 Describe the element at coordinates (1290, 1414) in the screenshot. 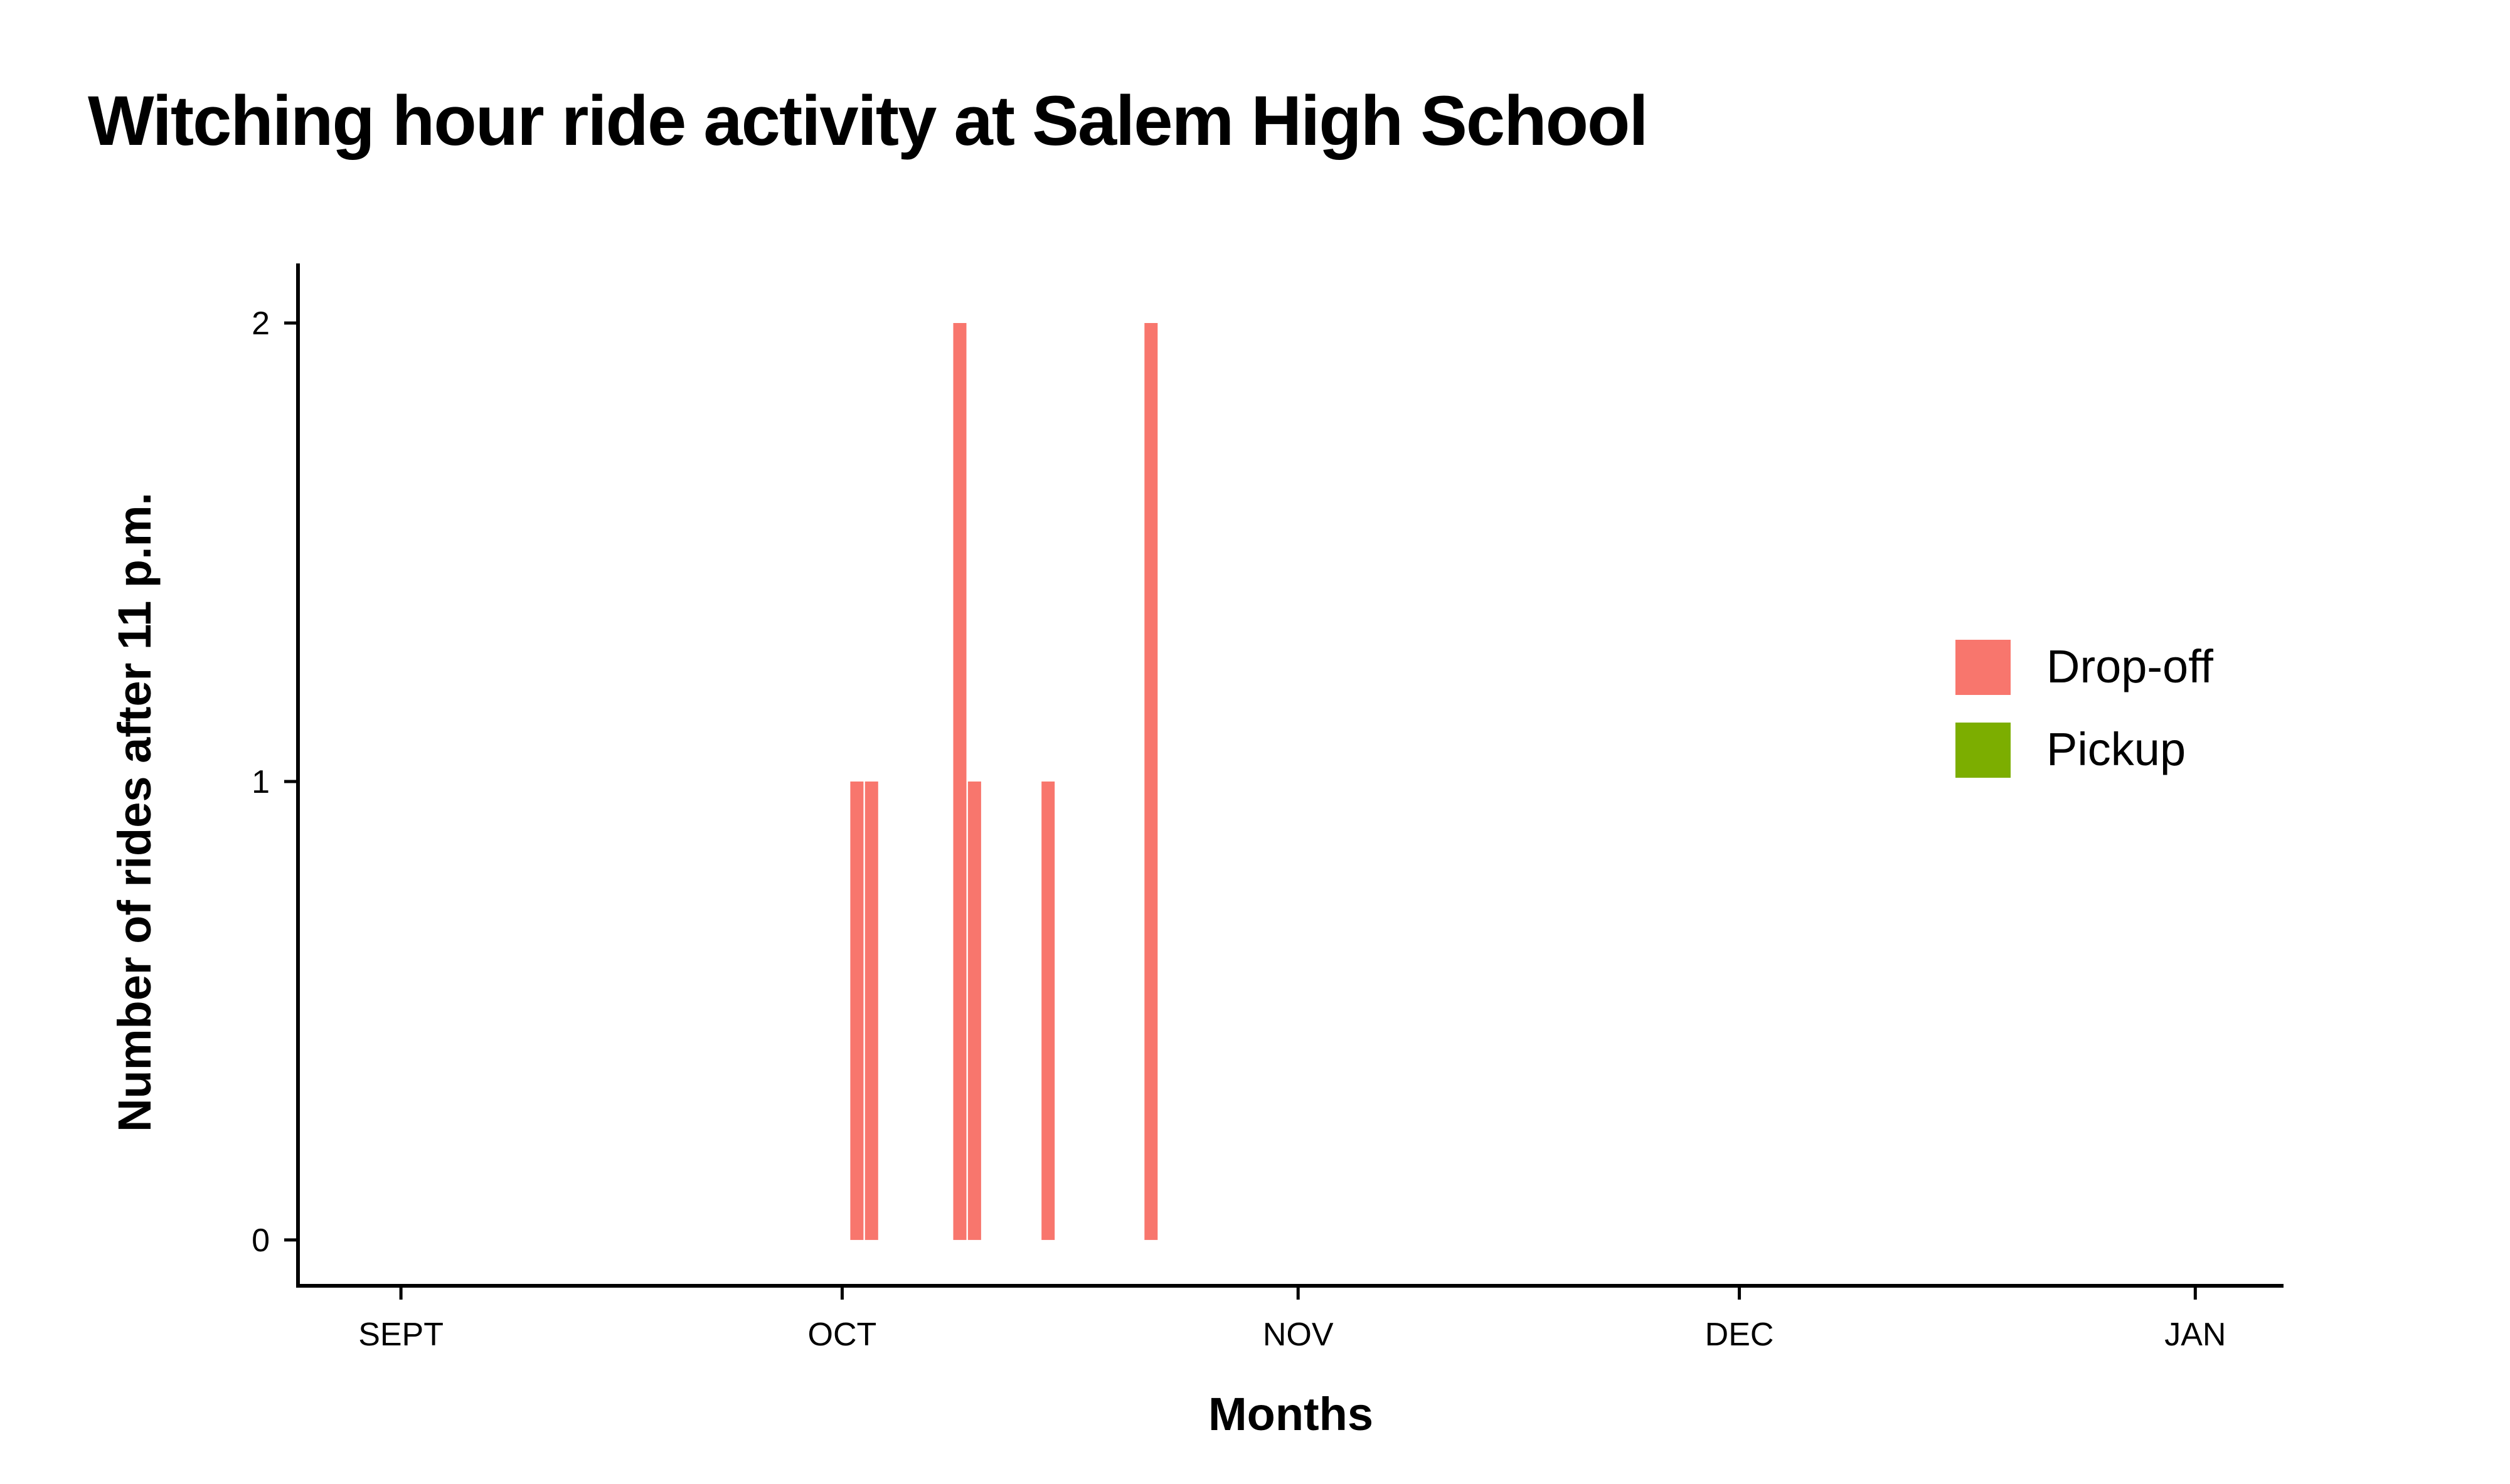

I see `x-axis-title: Months` at that location.